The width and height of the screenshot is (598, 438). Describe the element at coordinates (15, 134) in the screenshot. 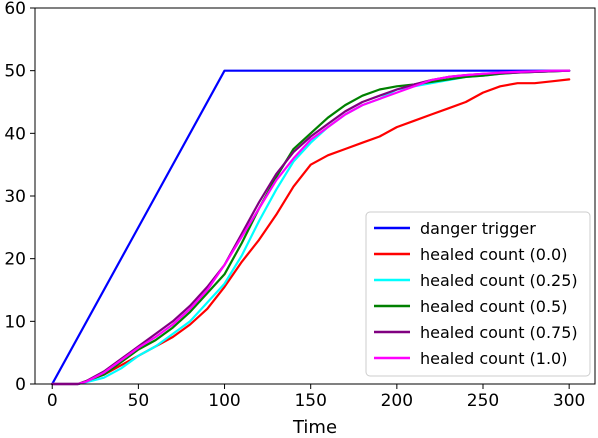

I see `y-tick-label: 40` at that location.